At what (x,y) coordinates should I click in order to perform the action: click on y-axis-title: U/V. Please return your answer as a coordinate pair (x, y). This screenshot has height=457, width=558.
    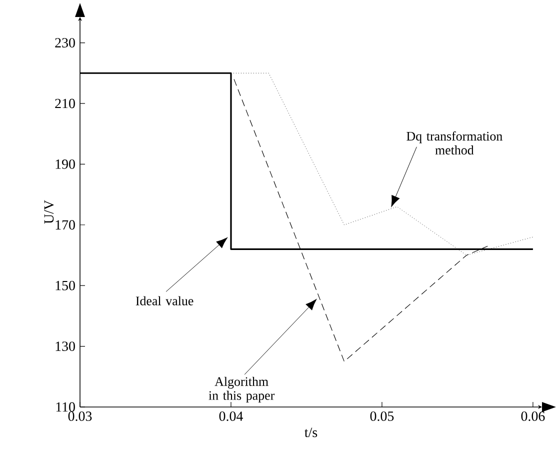
    Looking at the image, I should click on (49, 212).